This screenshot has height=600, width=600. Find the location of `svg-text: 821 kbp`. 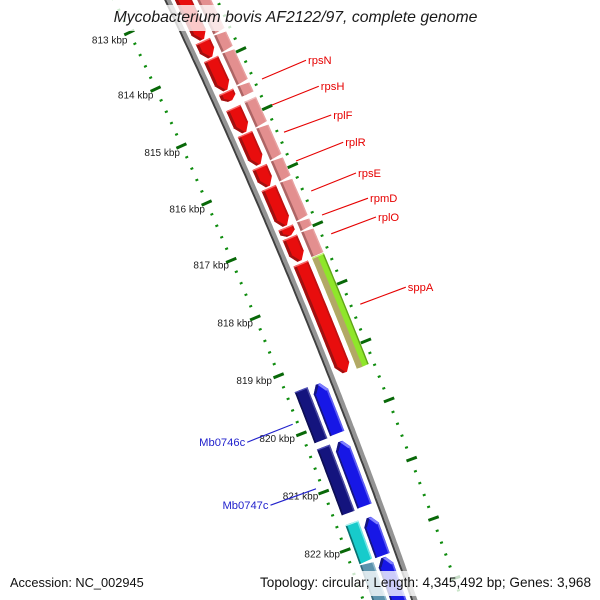

svg-text: 821 kbp is located at coordinates (301, 496).